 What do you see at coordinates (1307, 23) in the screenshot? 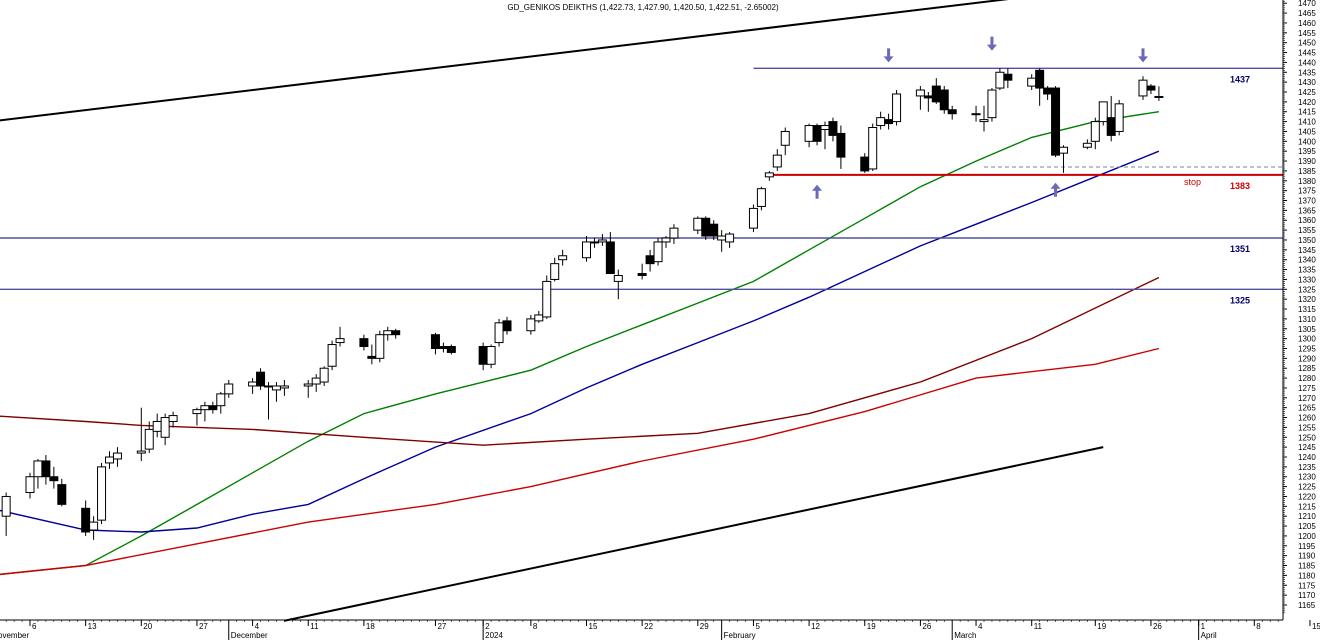
I see `y-tick-label-1460: 1460` at bounding box center [1307, 23].